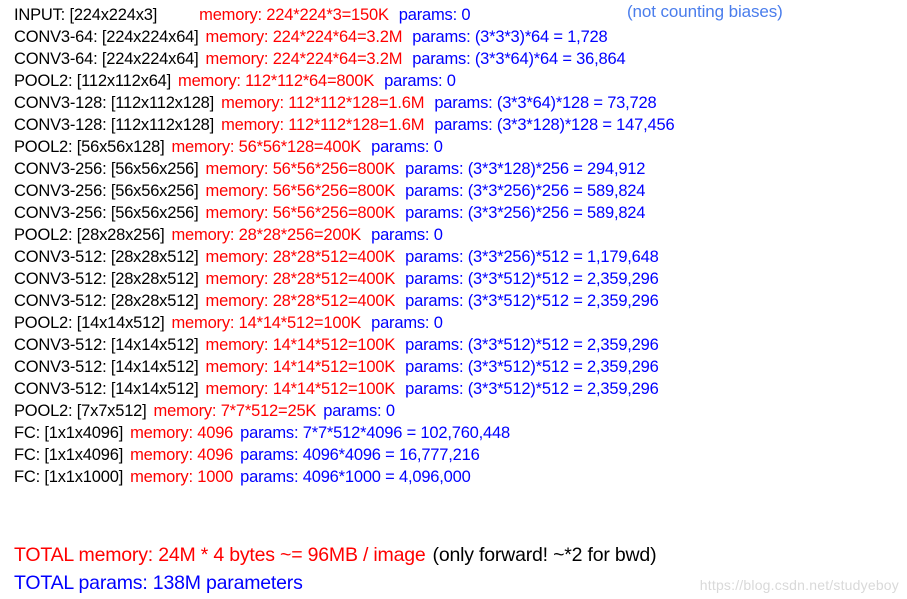 This screenshot has width=907, height=599. I want to click on layer-params: params: (3*3*128)*256 = 294,912, so click(525, 169).